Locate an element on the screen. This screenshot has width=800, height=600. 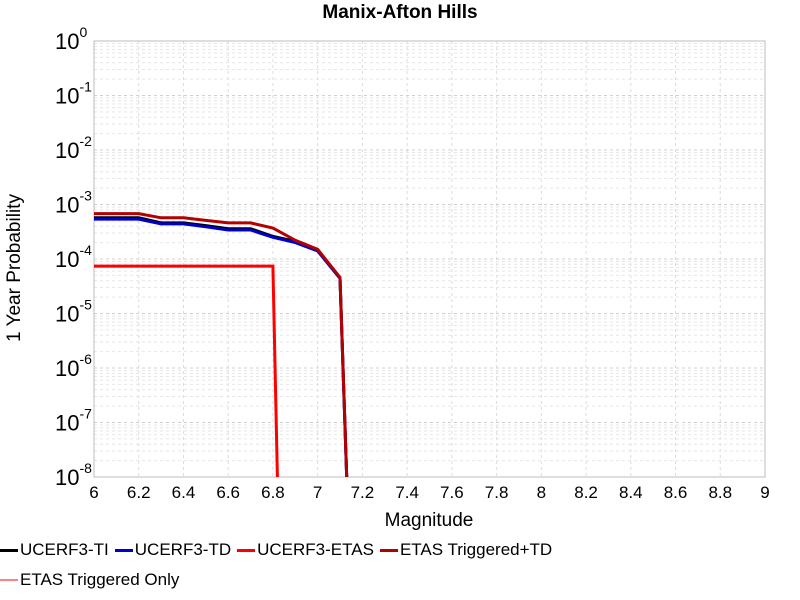
y-tick-label: 10⁻¹ is located at coordinates (73, 94).